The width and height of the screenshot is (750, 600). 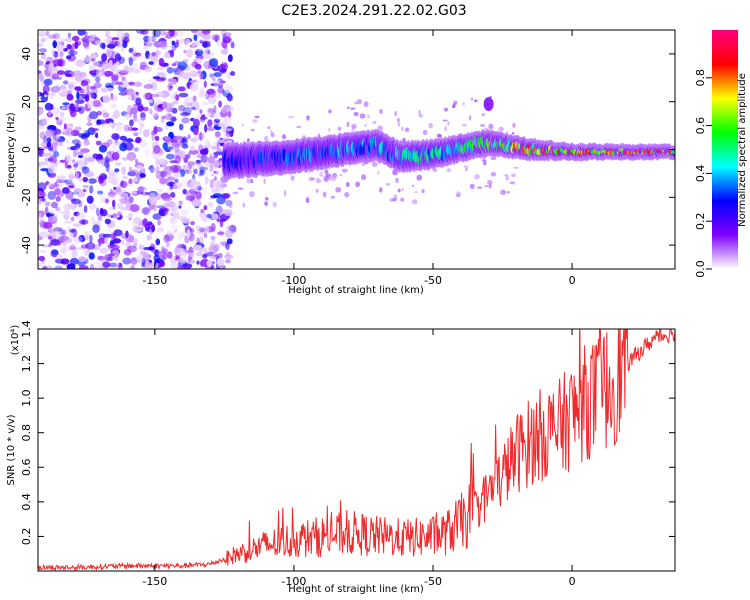 What do you see at coordinates (26, 149) in the screenshot?
I see `y-tick-label: 0` at bounding box center [26, 149].